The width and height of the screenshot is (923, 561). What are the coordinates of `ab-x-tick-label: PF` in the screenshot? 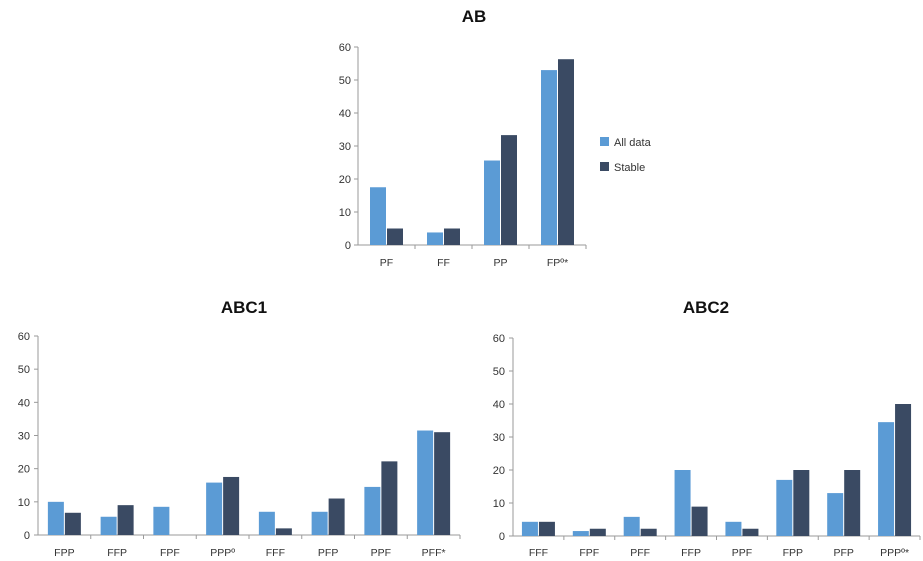 It's located at (386, 263).